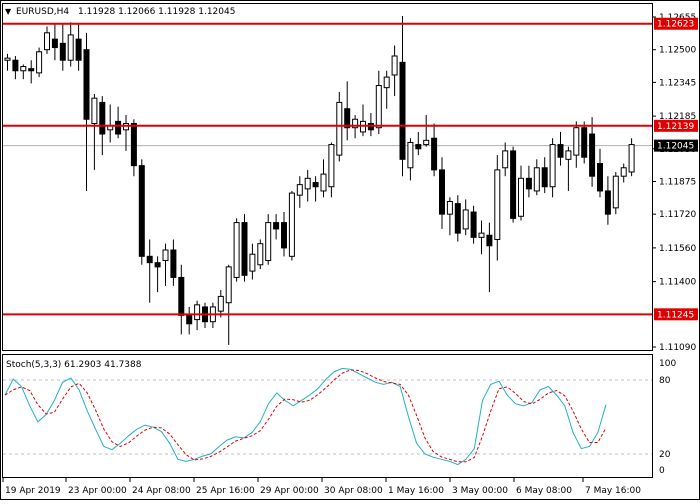 The height and width of the screenshot is (504, 700). I want to click on ohlc-values: 1.11928 1.12066 1.11928 1.12045, so click(156, 12).